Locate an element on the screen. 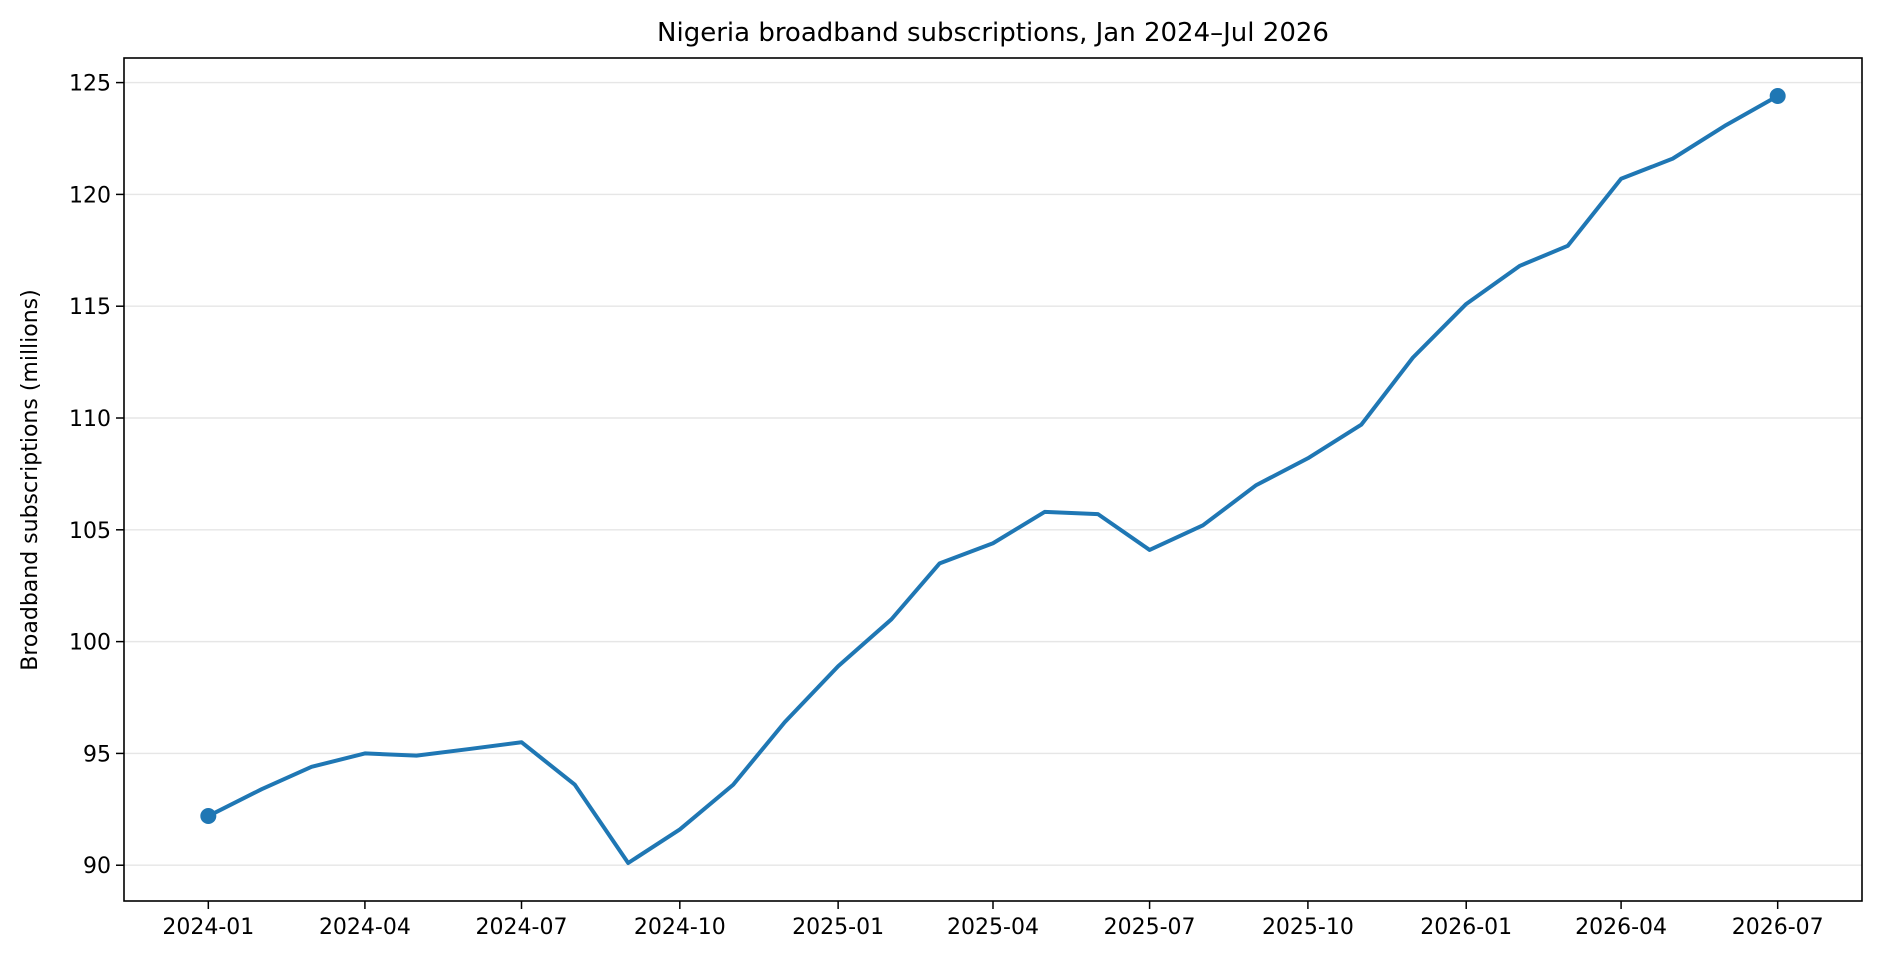 This screenshot has width=1880, height=965. y-axis: 90 95 100 105 110 115 120 125 is located at coordinates (96, 475).